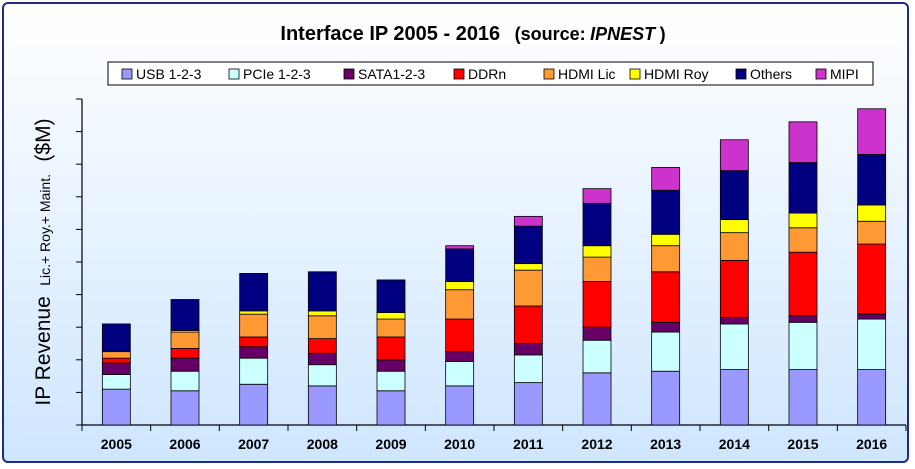 This screenshot has width=915, height=469. What do you see at coordinates (185, 362) in the screenshot?
I see `bar-stack-2006` at bounding box center [185, 362].